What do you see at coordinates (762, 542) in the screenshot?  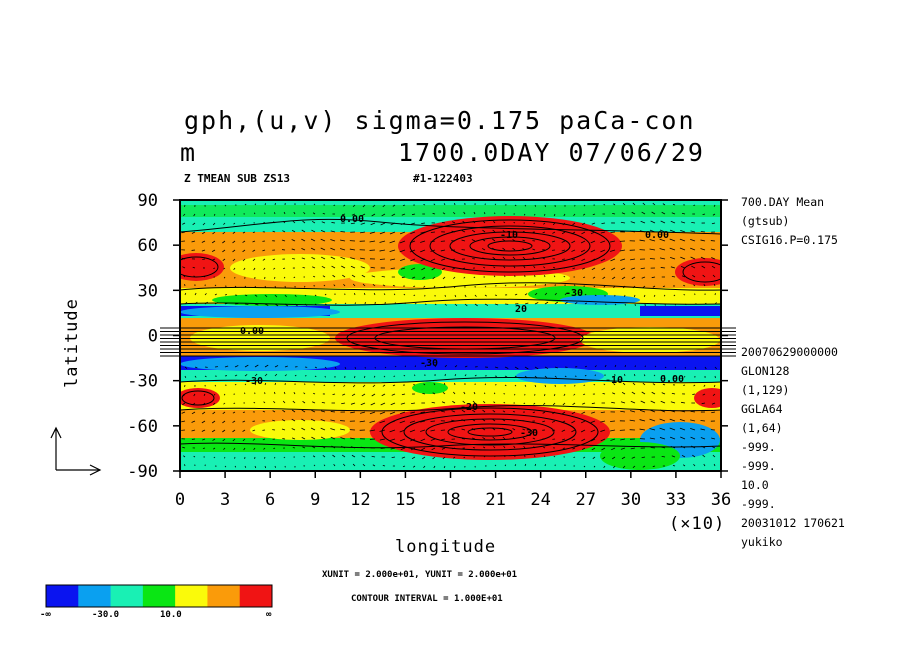 I see `meta-bottom-10: yukiko` at bounding box center [762, 542].